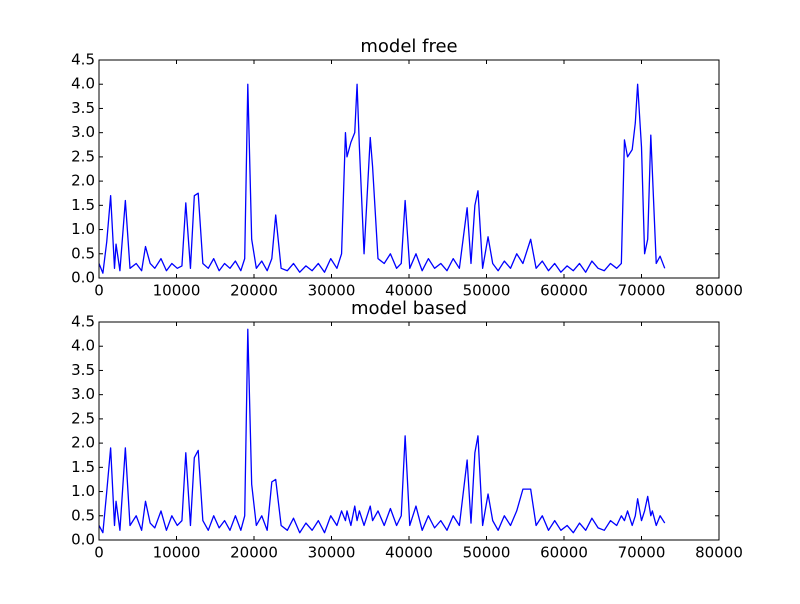 This screenshot has width=800, height=604. I want to click on chart-title: model free, so click(408, 46).